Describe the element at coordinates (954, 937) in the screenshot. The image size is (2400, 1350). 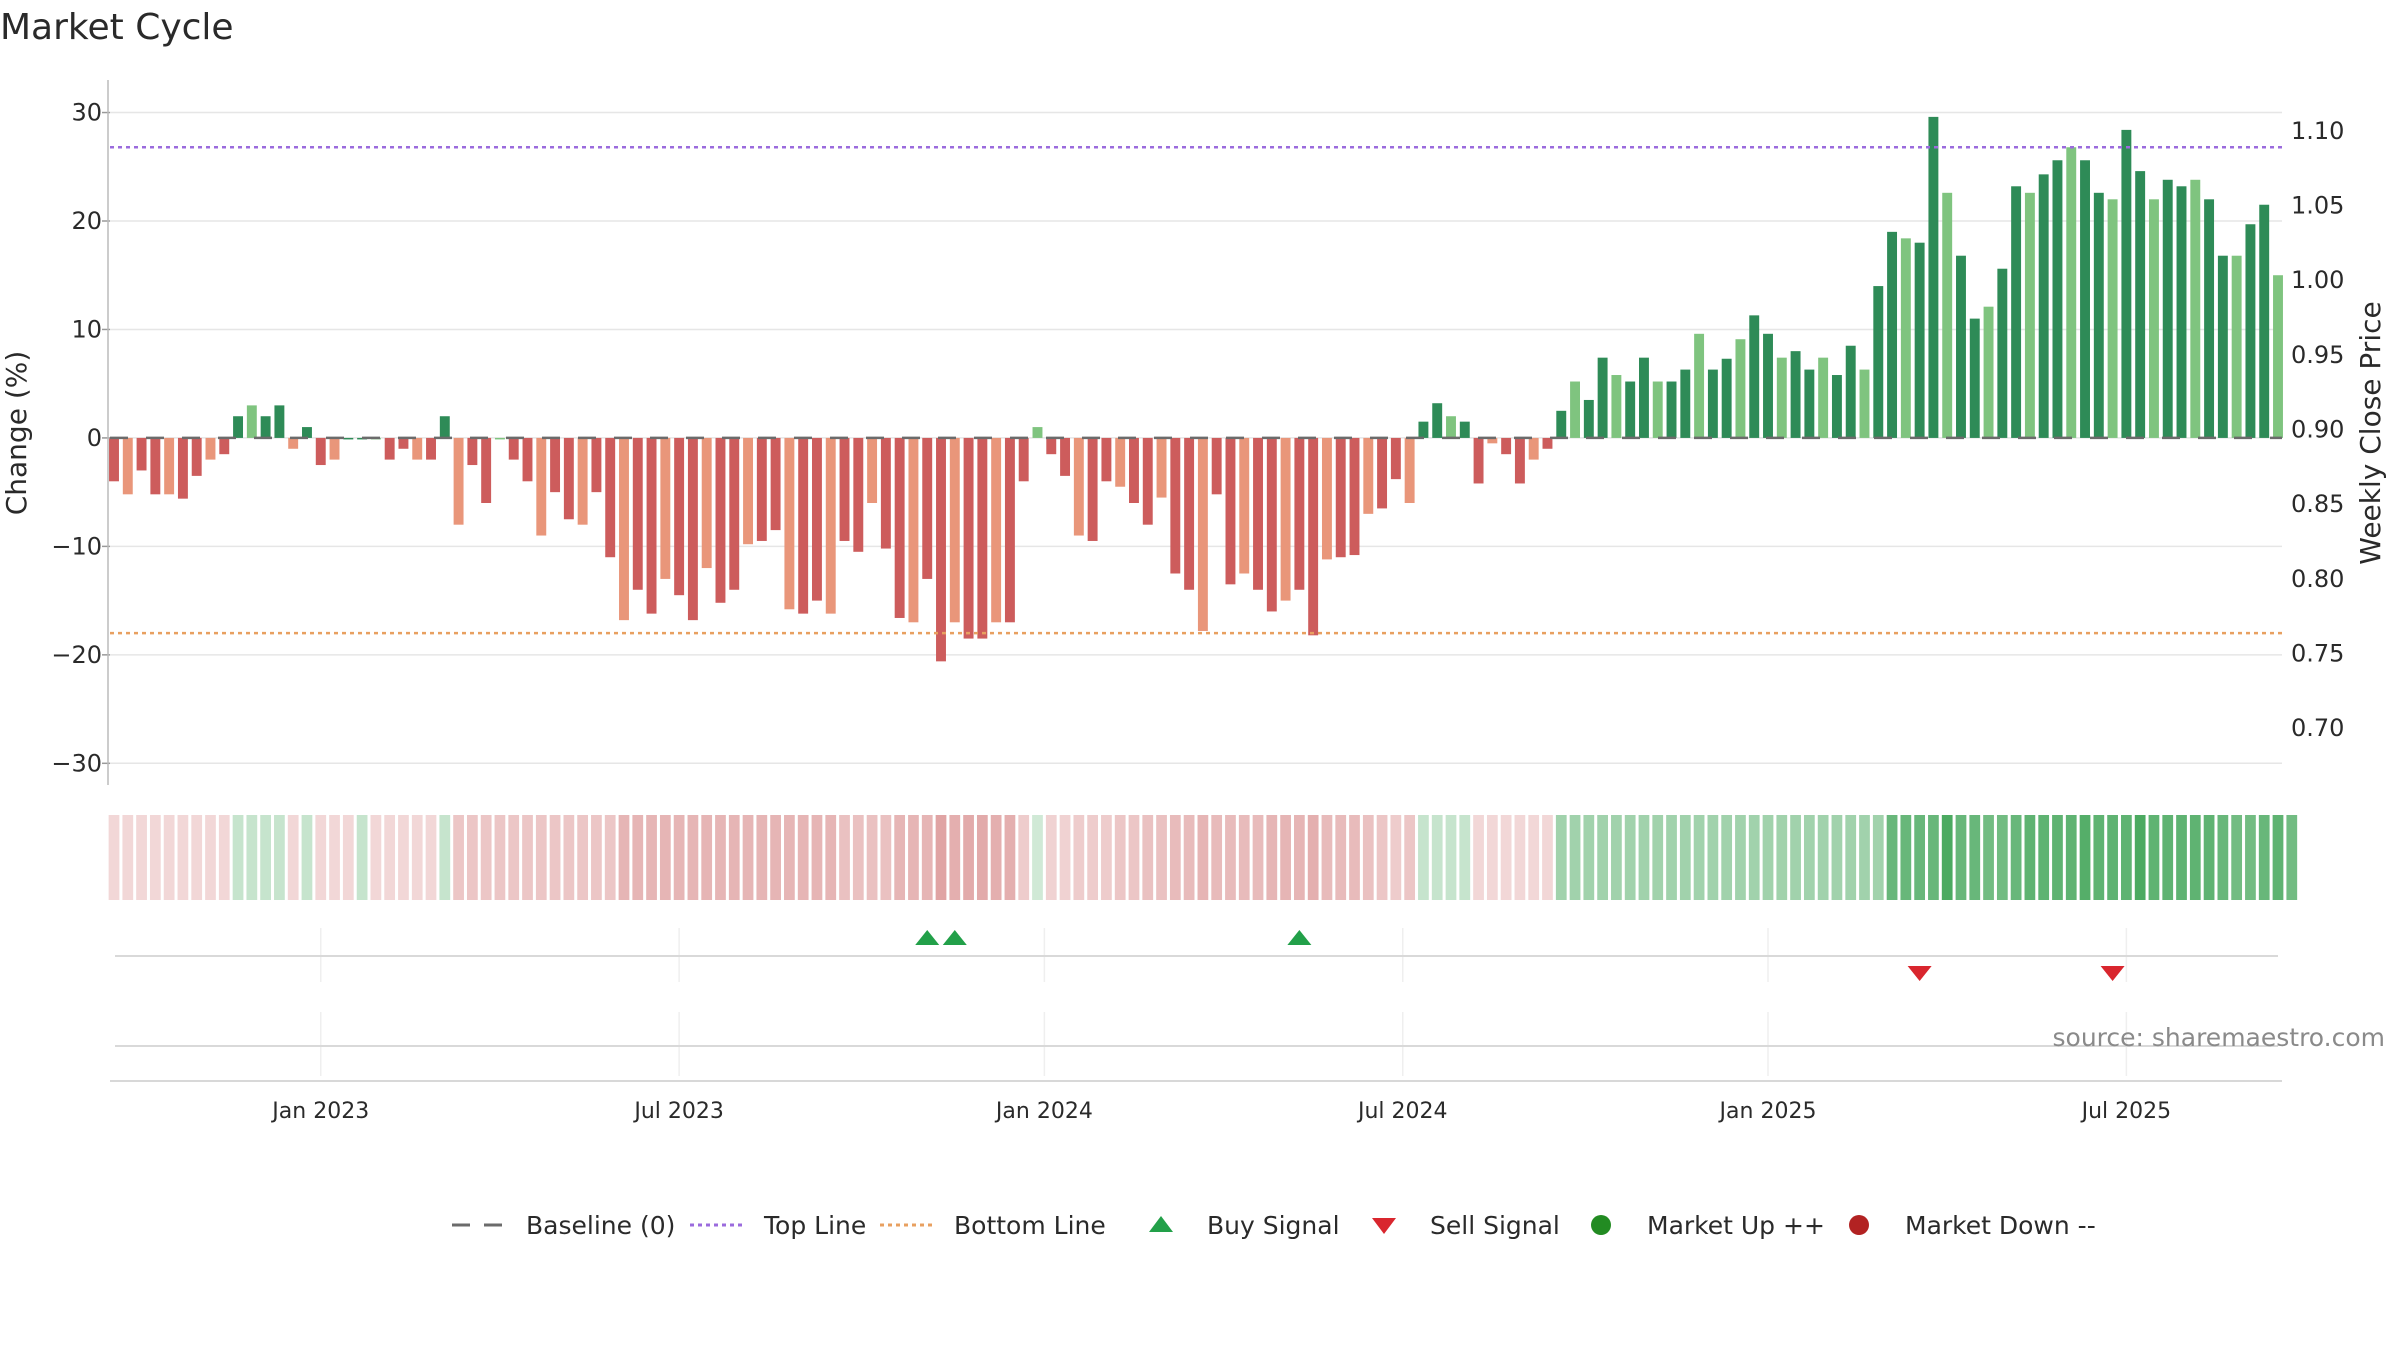
I see `buy-signal-marker` at that location.